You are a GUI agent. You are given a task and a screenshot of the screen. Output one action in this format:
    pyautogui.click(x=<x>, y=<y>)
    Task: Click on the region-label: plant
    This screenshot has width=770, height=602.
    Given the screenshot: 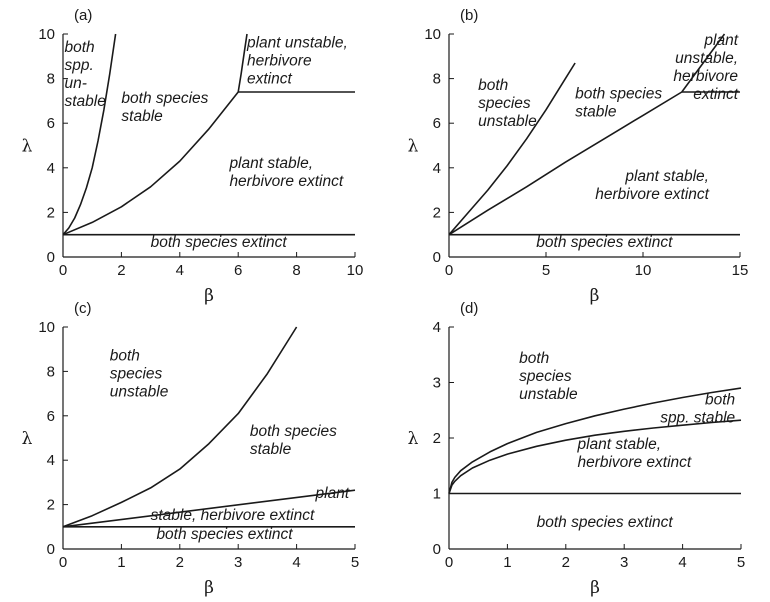 What is the action you would take?
    pyautogui.click(x=332, y=493)
    